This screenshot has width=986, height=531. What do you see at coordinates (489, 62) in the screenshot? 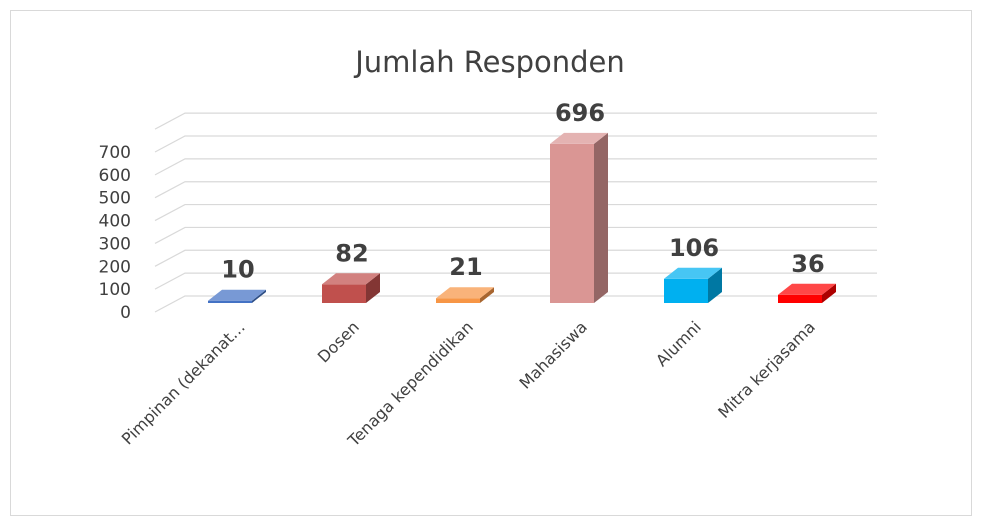
I see `chart-title: Jumlah Responden` at bounding box center [489, 62].